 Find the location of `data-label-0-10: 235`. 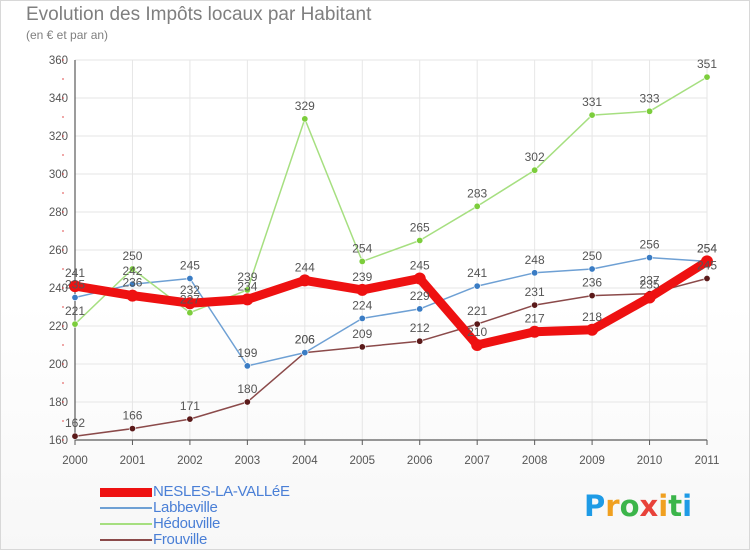

data-label-0-10: 235 is located at coordinates (650, 285).